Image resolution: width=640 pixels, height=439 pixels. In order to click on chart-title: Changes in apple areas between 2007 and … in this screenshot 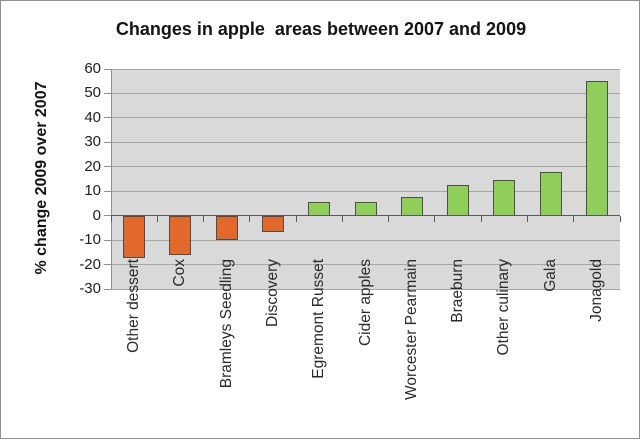, I will do `click(321, 29)`.